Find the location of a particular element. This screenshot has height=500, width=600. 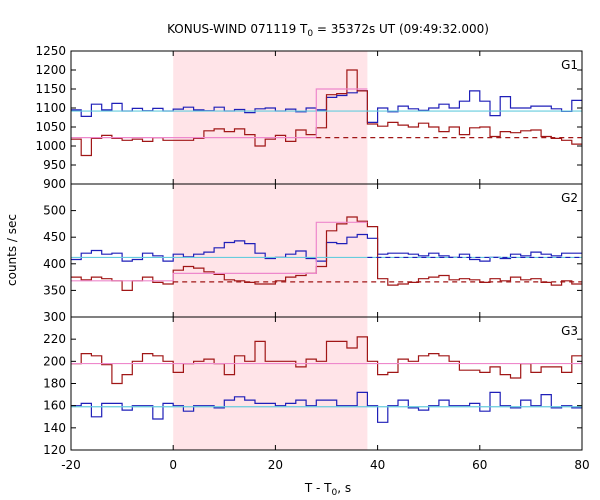

panel-g3-ytick-label: 220 is located at coordinates (54, 339).